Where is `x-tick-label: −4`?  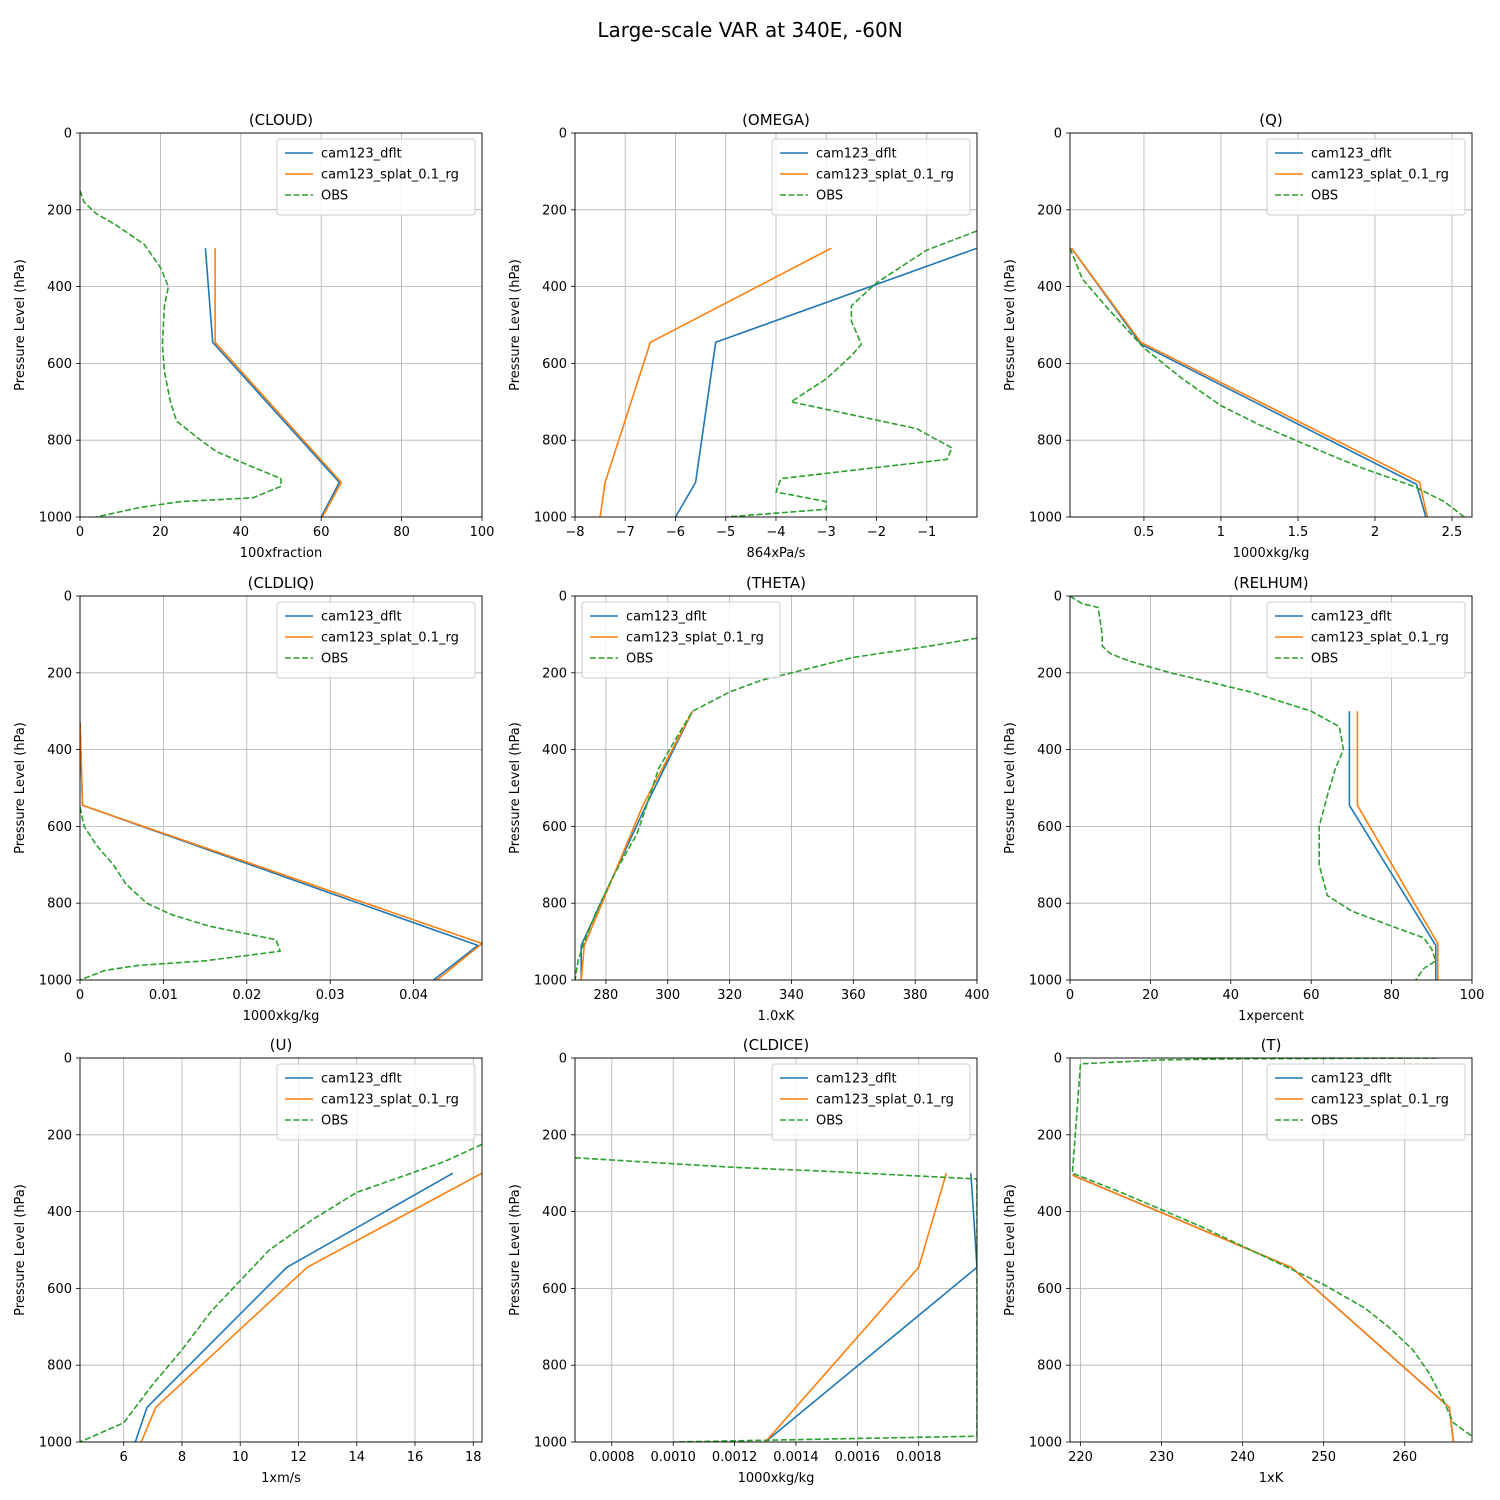
x-tick-label: −4 is located at coordinates (775, 532).